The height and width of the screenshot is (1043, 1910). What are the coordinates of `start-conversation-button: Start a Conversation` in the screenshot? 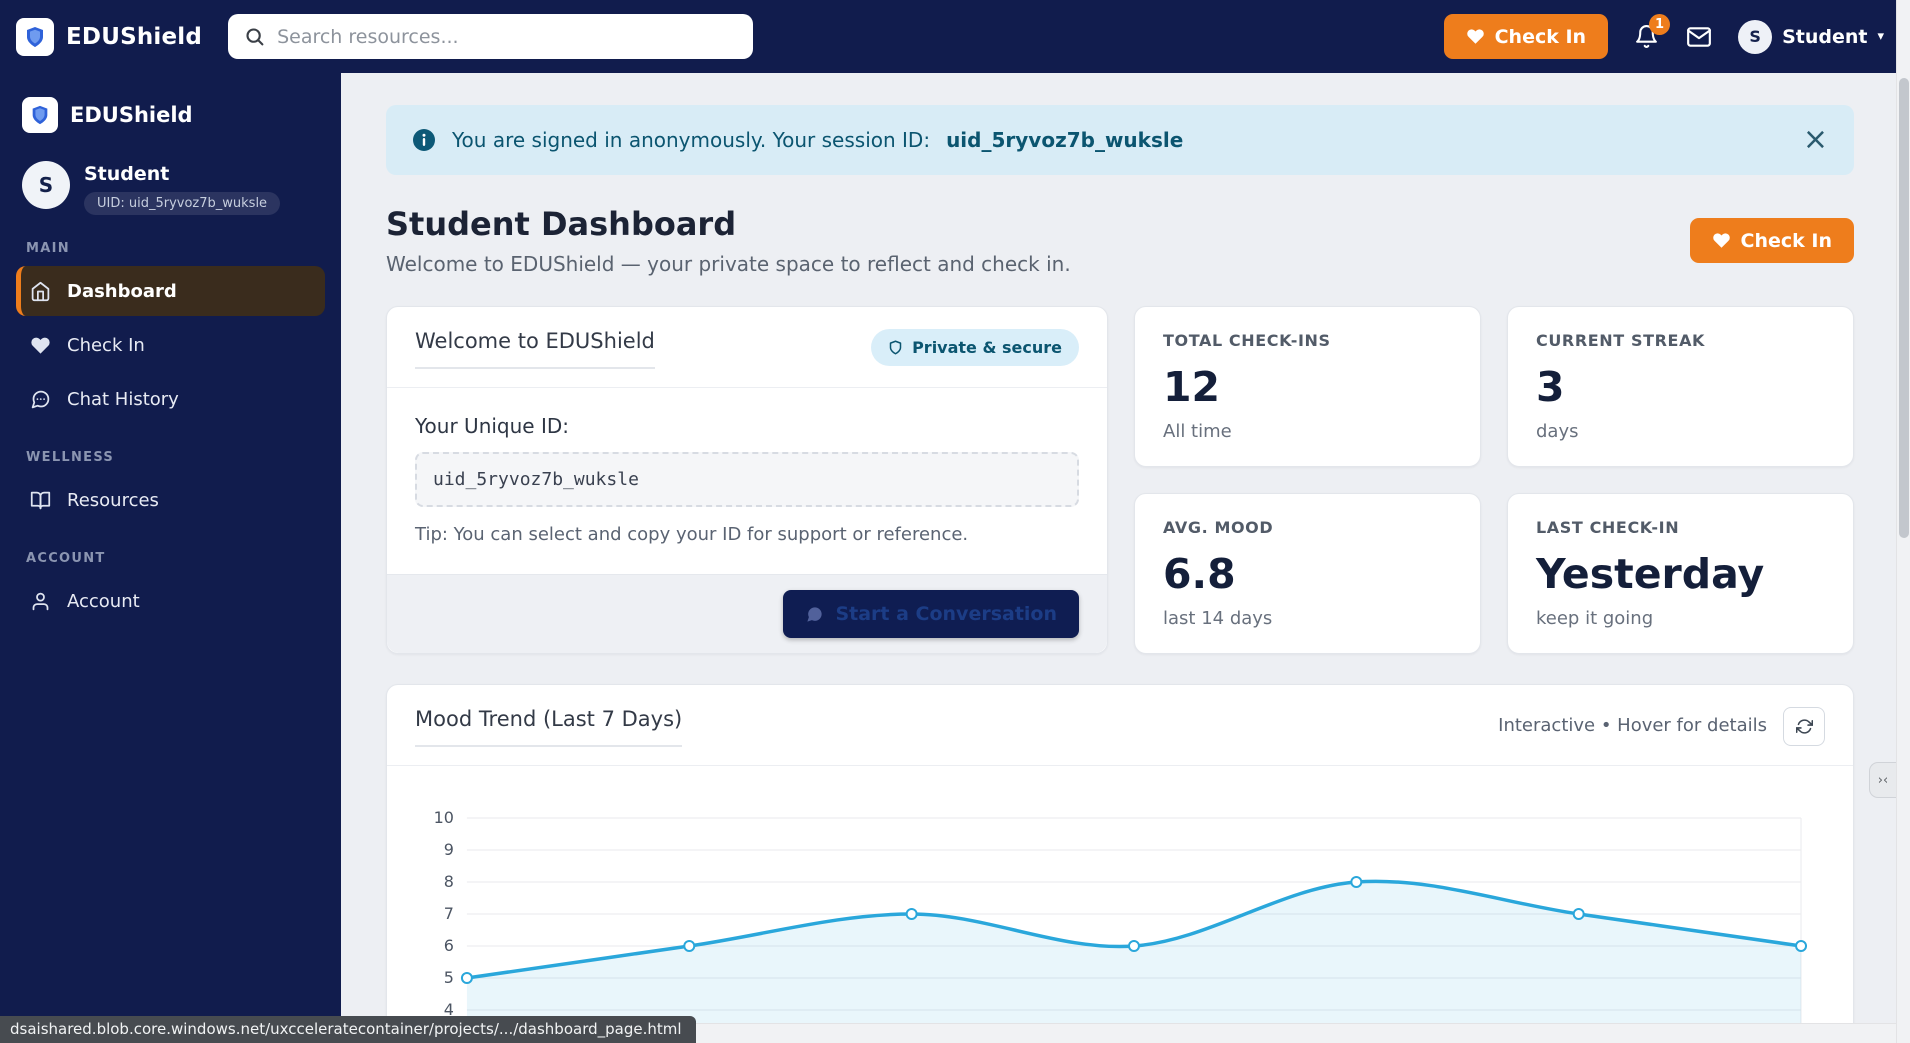 It's located at (931, 614).